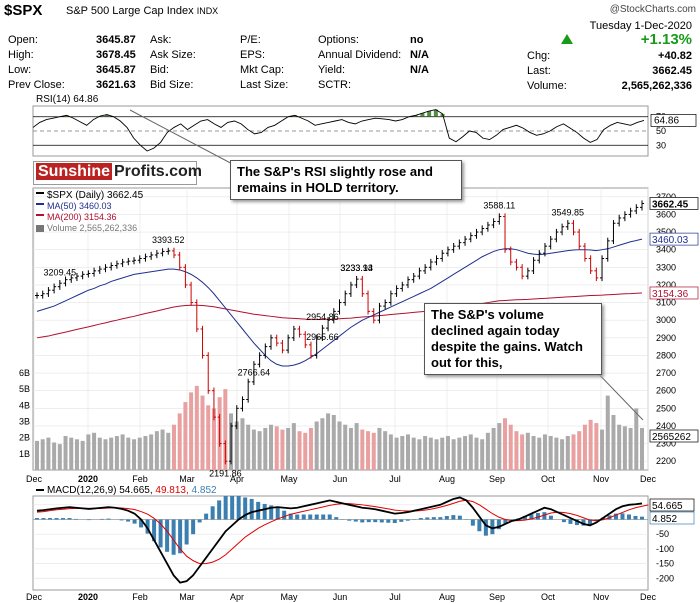  Describe the element at coordinates (661, 131) in the screenshot. I see `rsi-tick-50: 50` at that location.